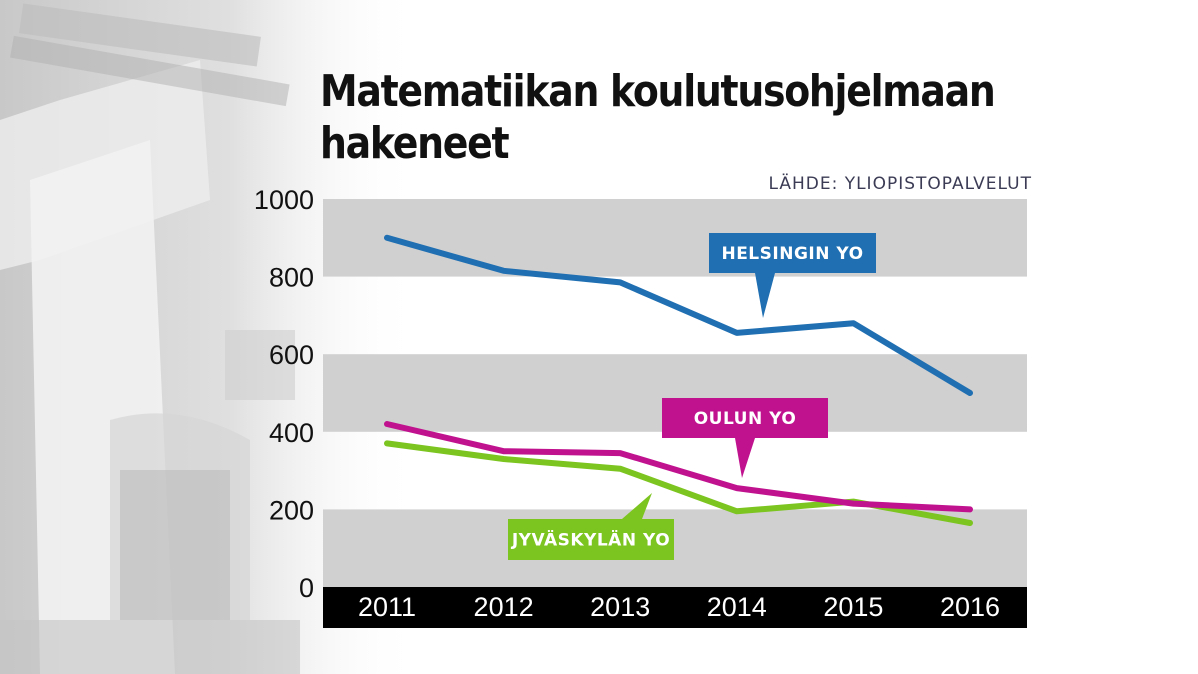 This screenshot has width=1198, height=674. Describe the element at coordinates (306, 588) in the screenshot. I see `y-tick-label-0: 0` at that location.